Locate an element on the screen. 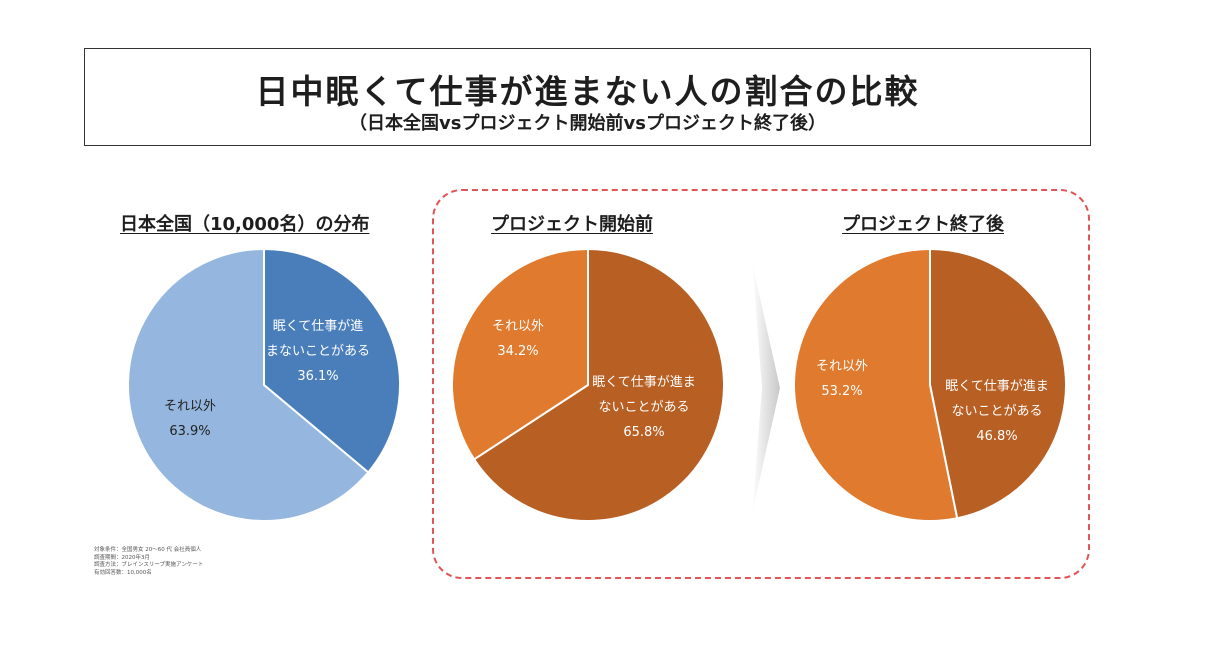 This screenshot has width=1211, height=666. slice-label-2-1: それ以外 53.2% is located at coordinates (842, 379).